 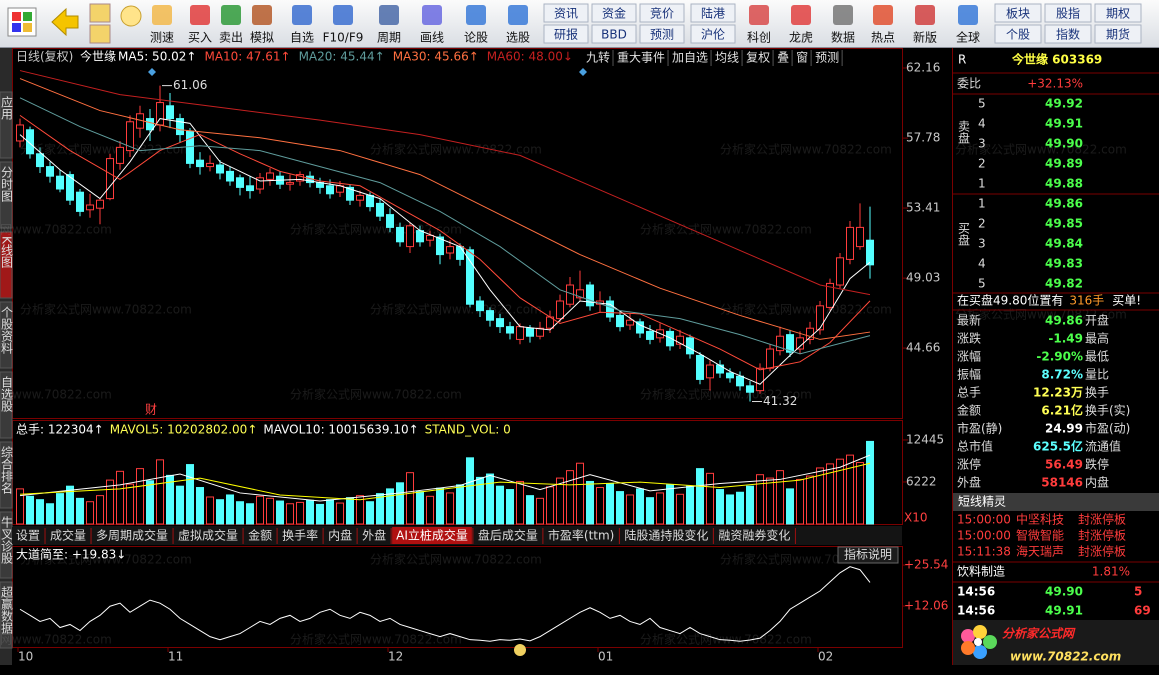 What do you see at coordinates (925, 37) in the screenshot?
I see `toolbar-button-label: 新版` at bounding box center [925, 37].